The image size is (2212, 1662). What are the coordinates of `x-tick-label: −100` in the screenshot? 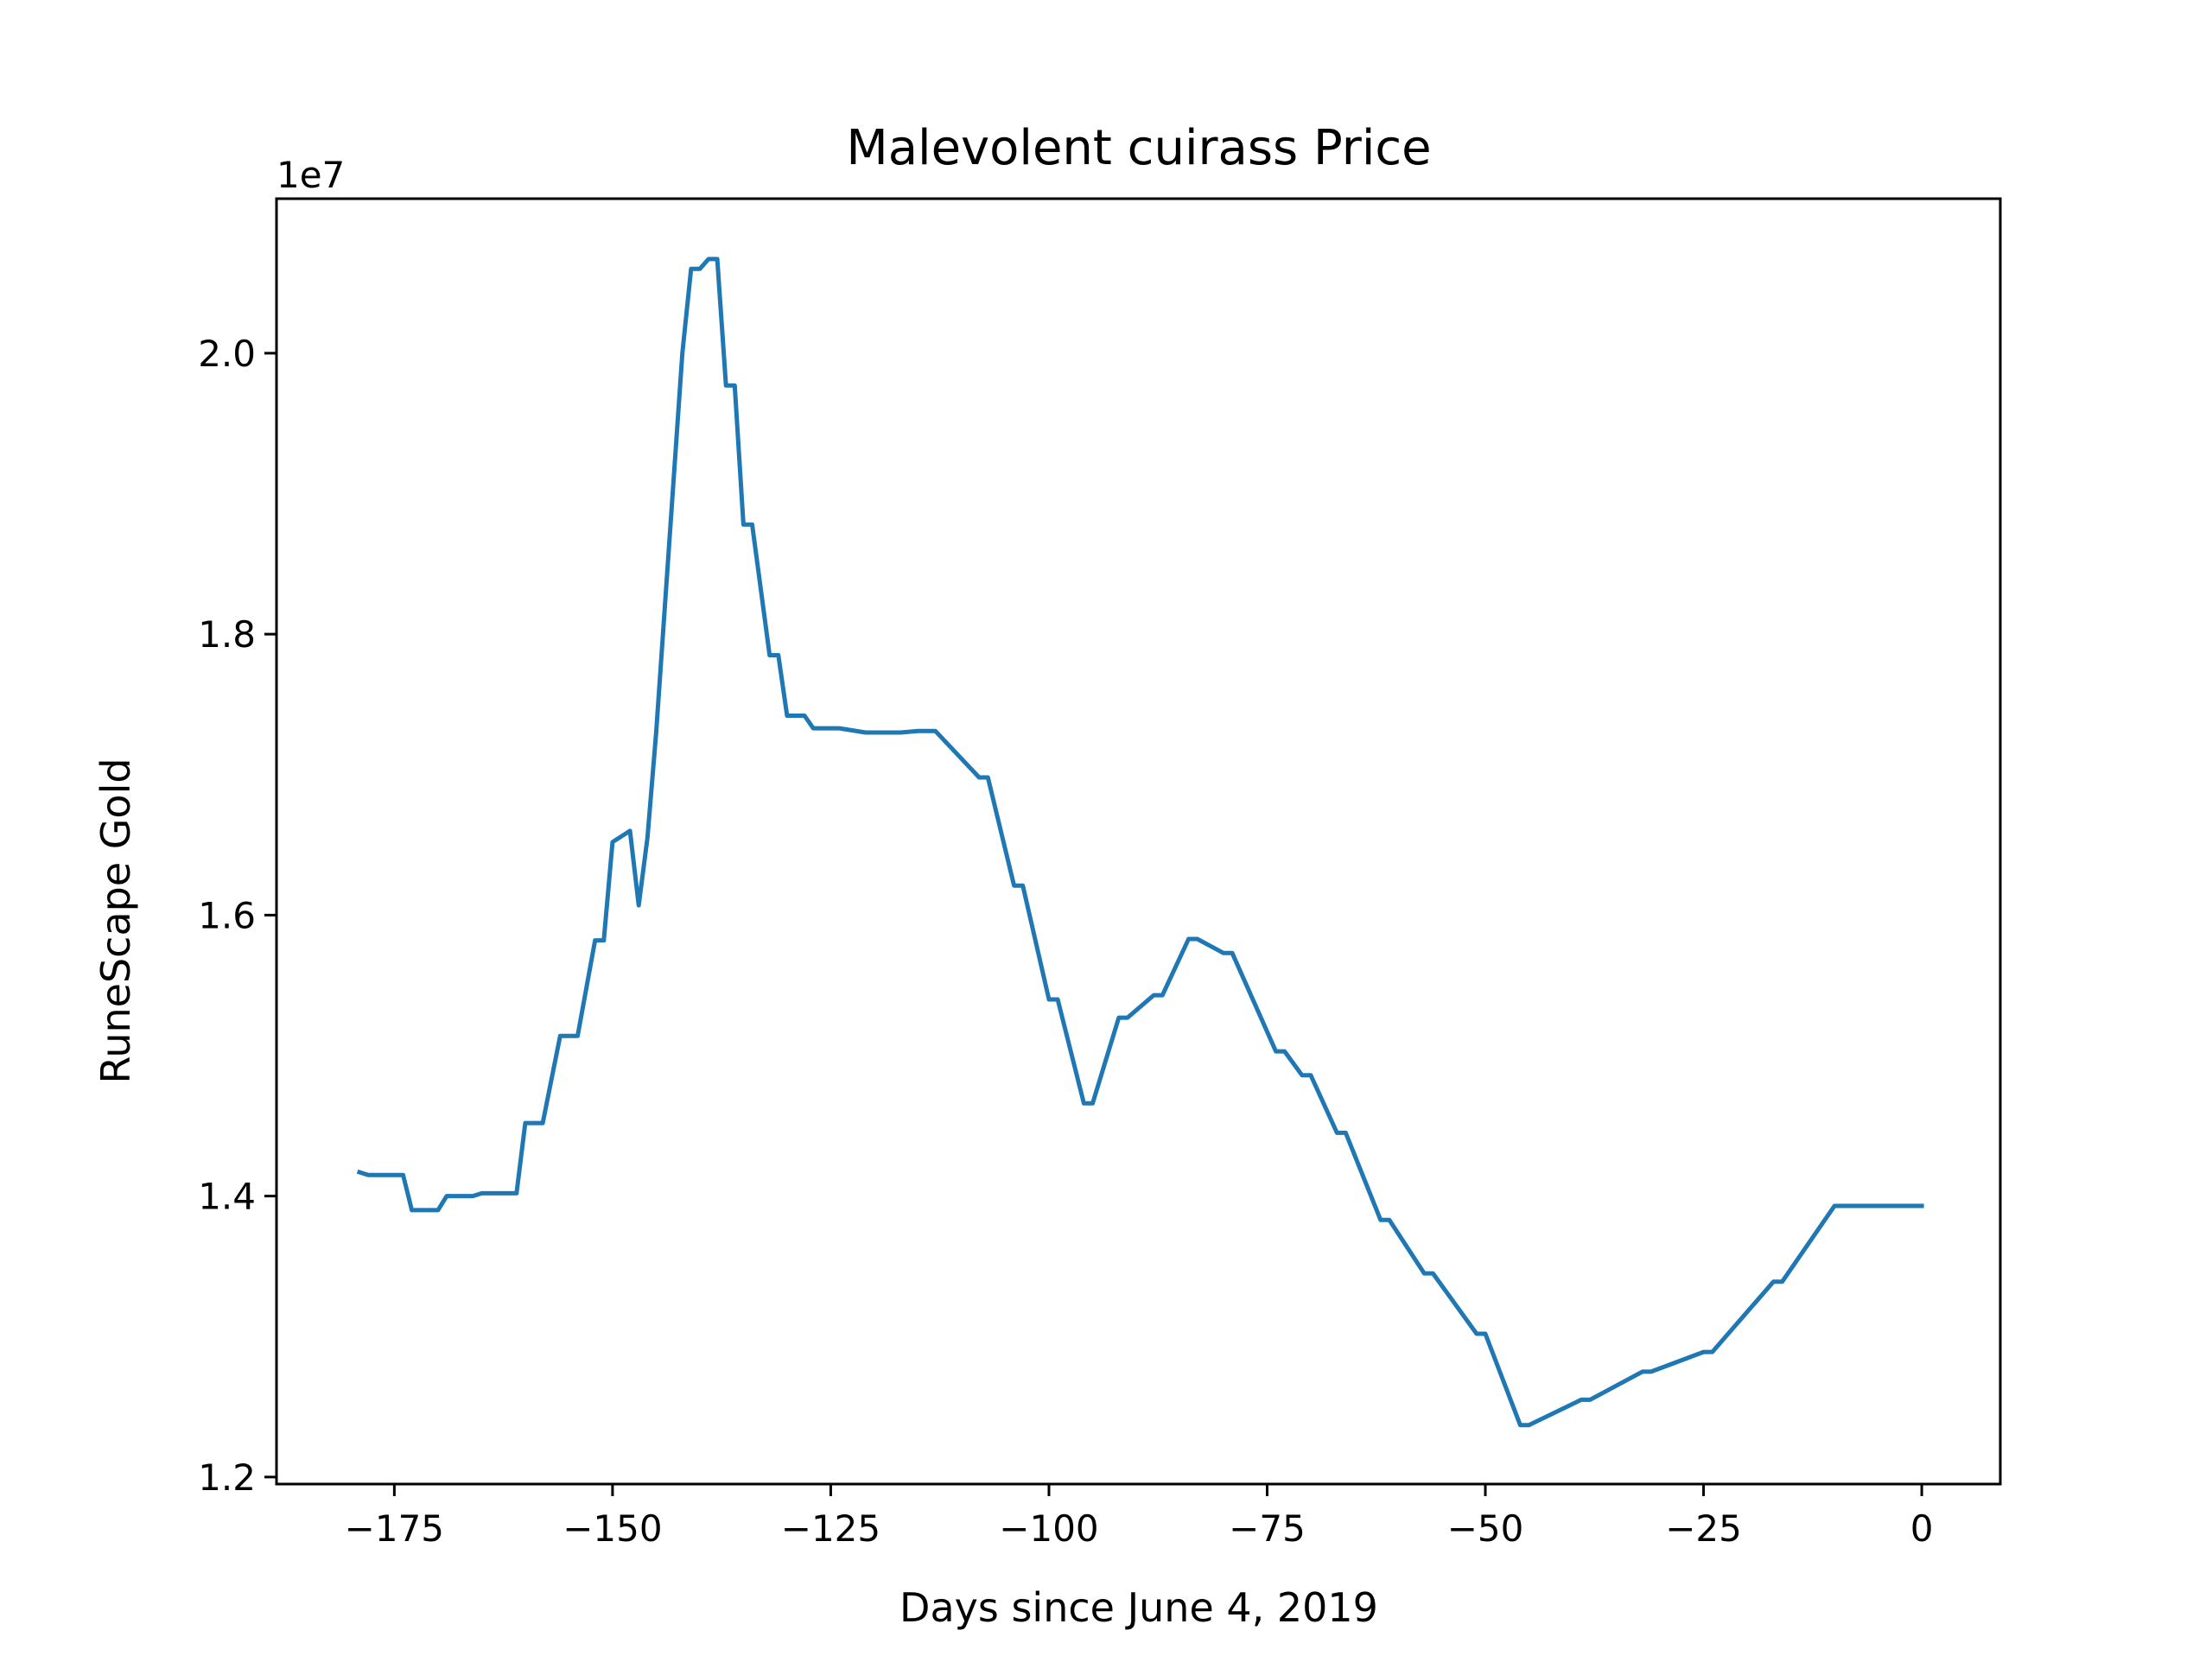 It's located at (1048, 1528).